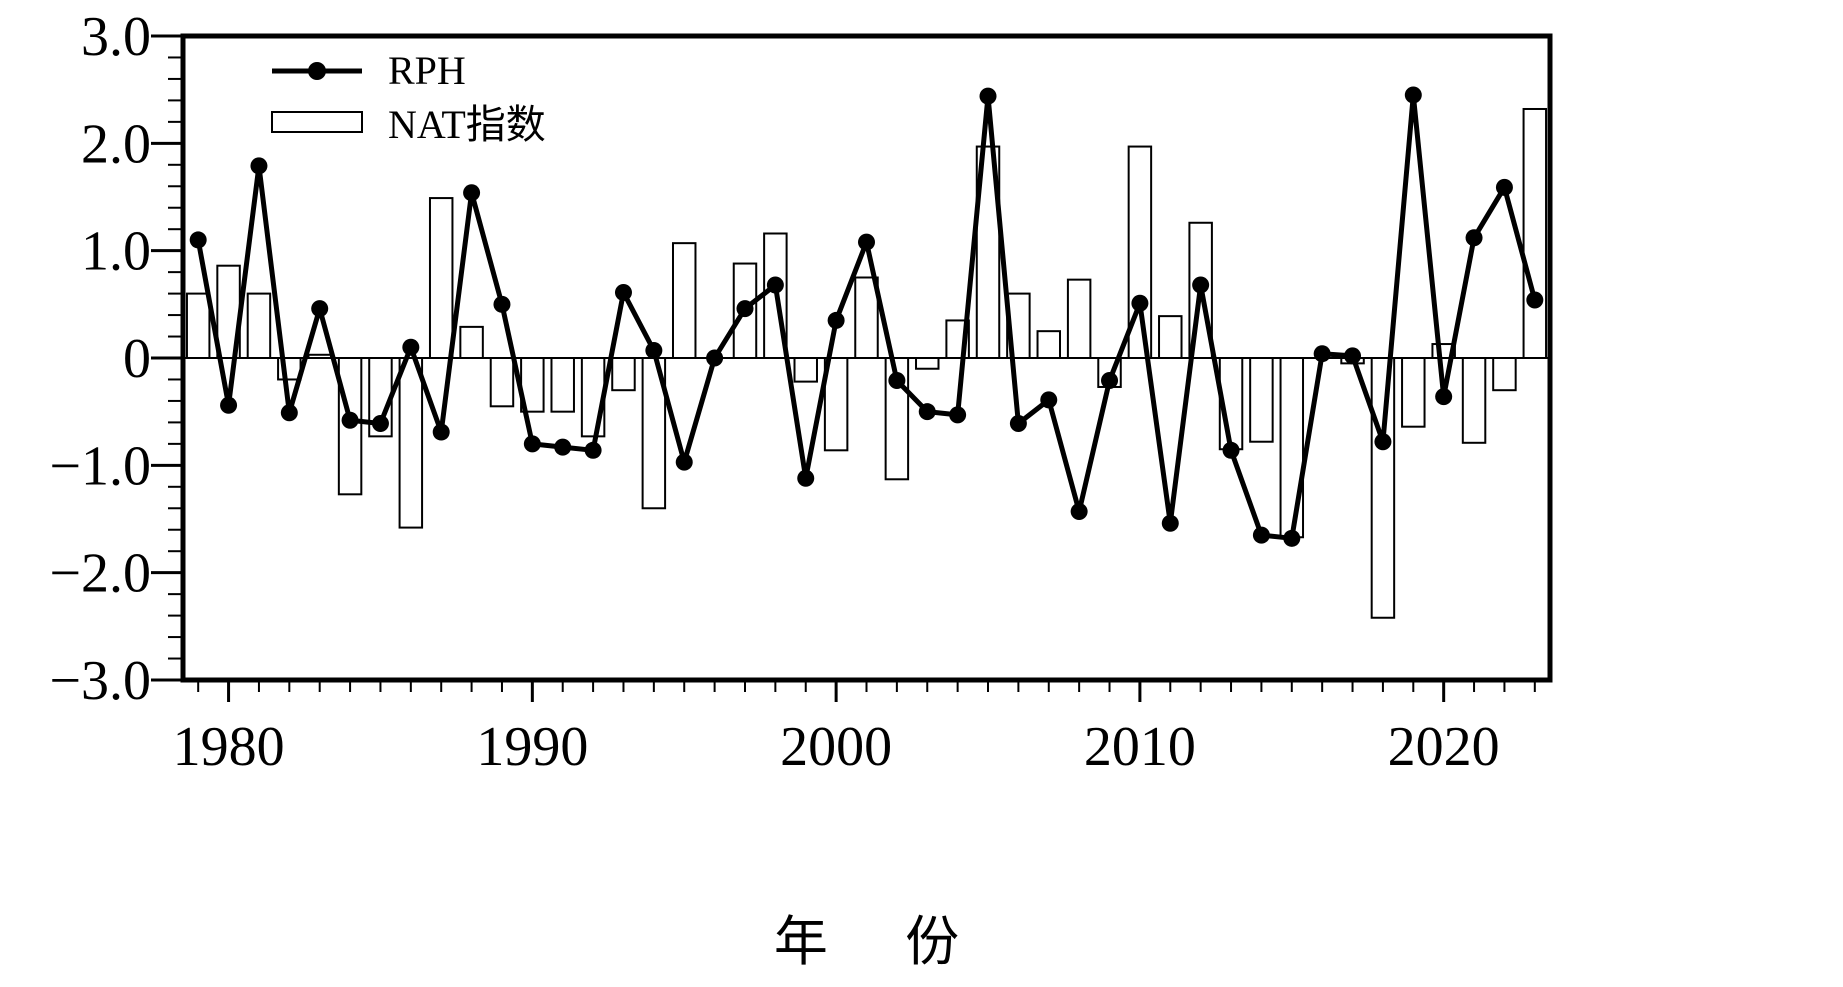 Image resolution: width=1843 pixels, height=987 pixels. Describe the element at coordinates (1322, 354) in the screenshot. I see `rph-point-2016` at that location.